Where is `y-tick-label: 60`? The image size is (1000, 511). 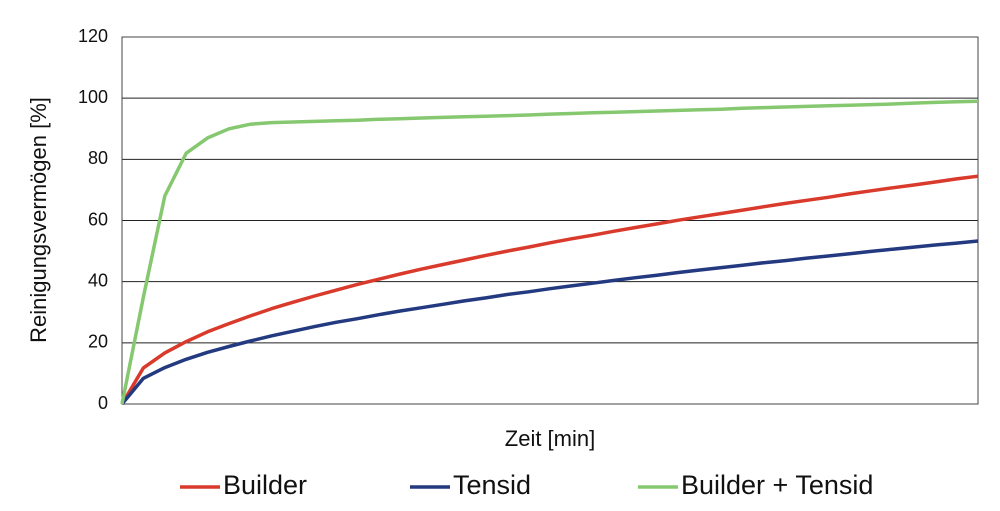 y-tick-label: 60 is located at coordinates (98, 219).